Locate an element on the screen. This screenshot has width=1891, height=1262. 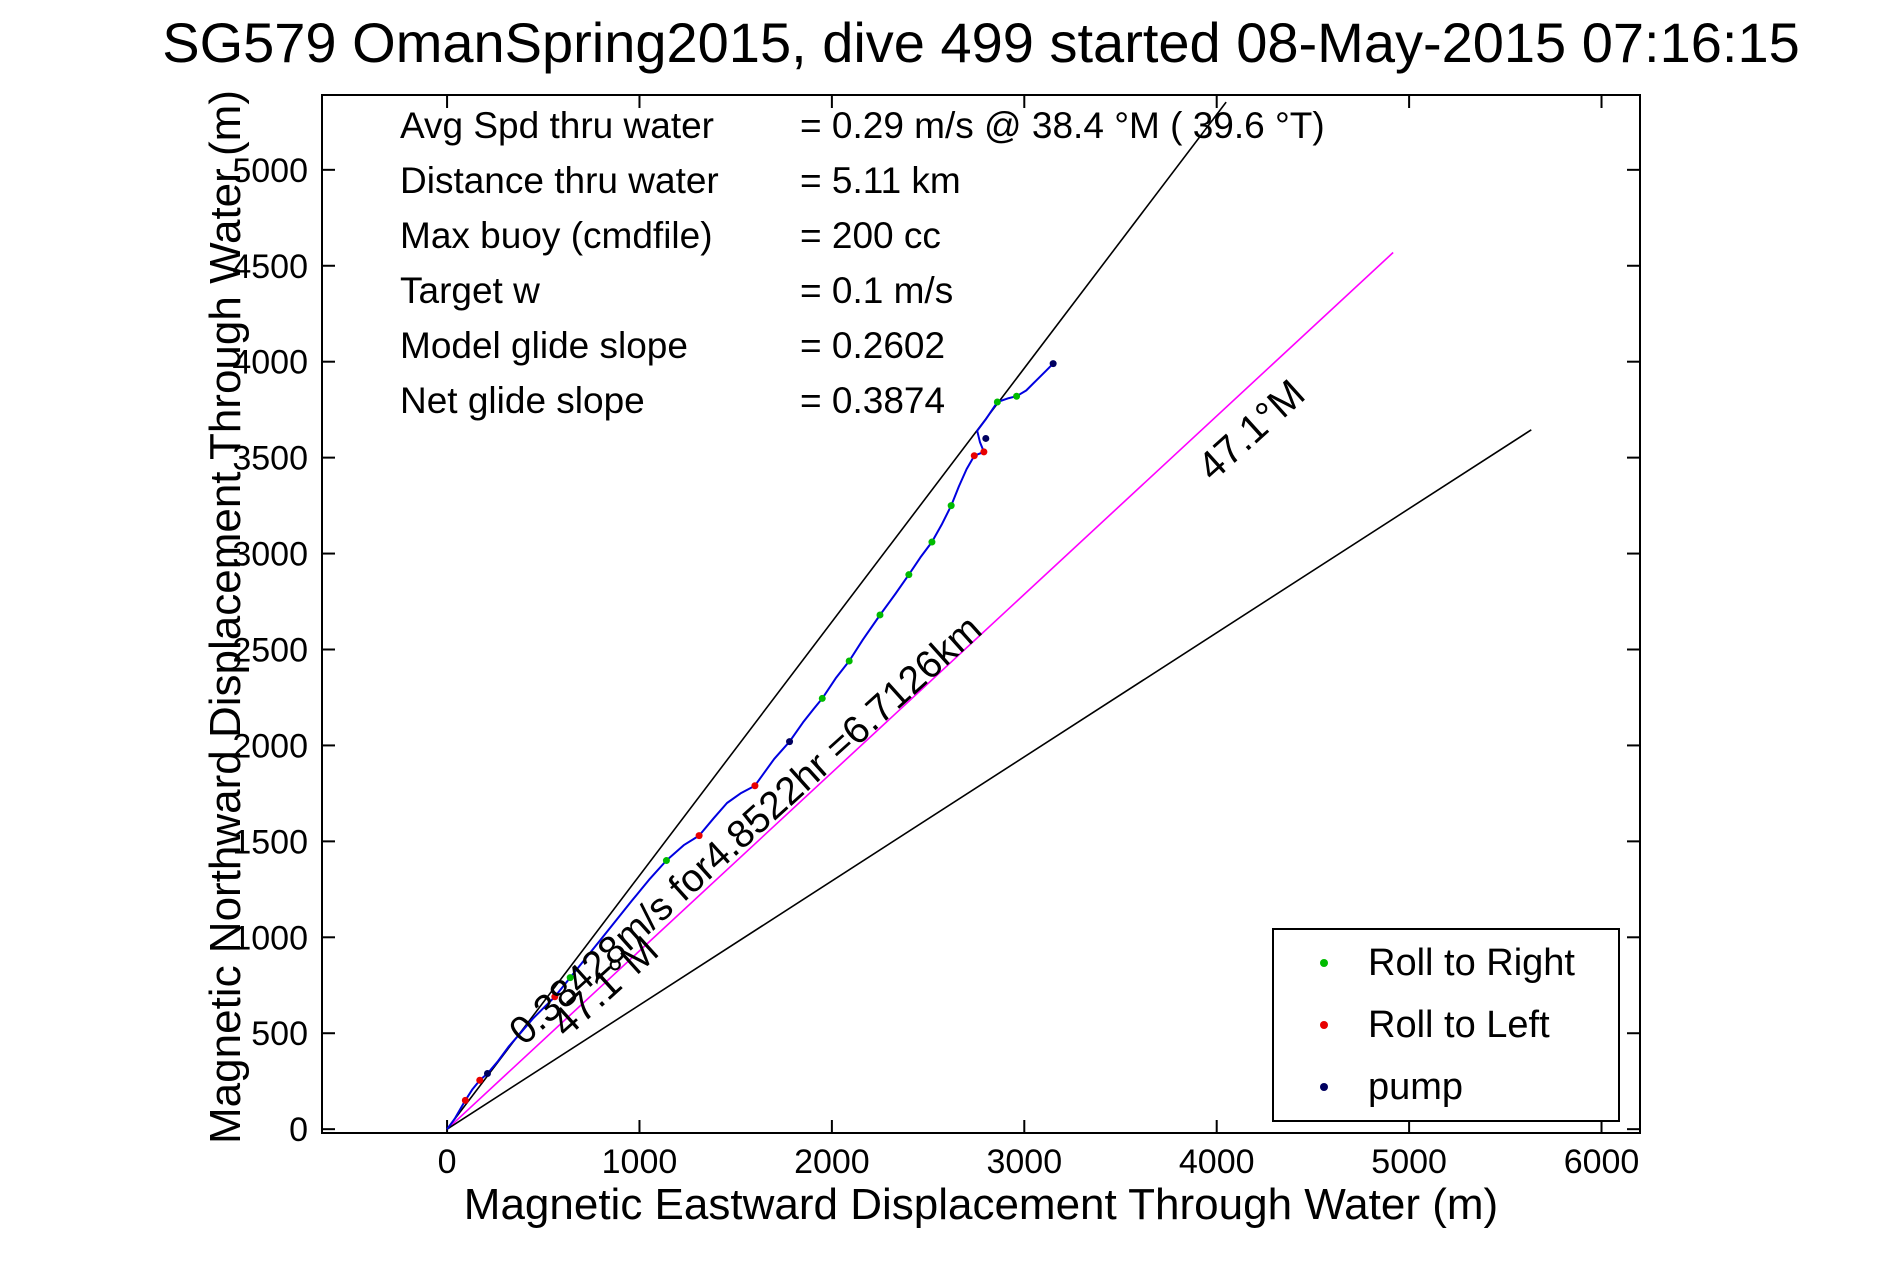
y-tick-label: 0 is located at coordinates (298, 1130).